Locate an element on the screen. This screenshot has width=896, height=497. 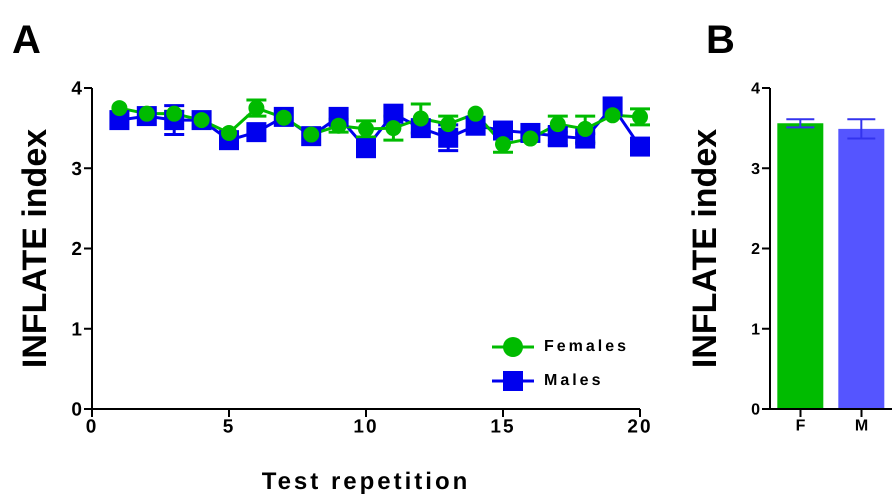
x-tick-label: M is located at coordinates (861, 425).